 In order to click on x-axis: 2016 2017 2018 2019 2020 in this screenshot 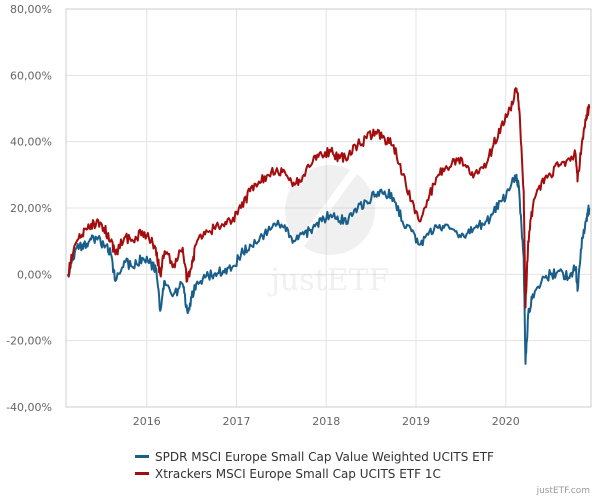, I will do `click(326, 421)`.